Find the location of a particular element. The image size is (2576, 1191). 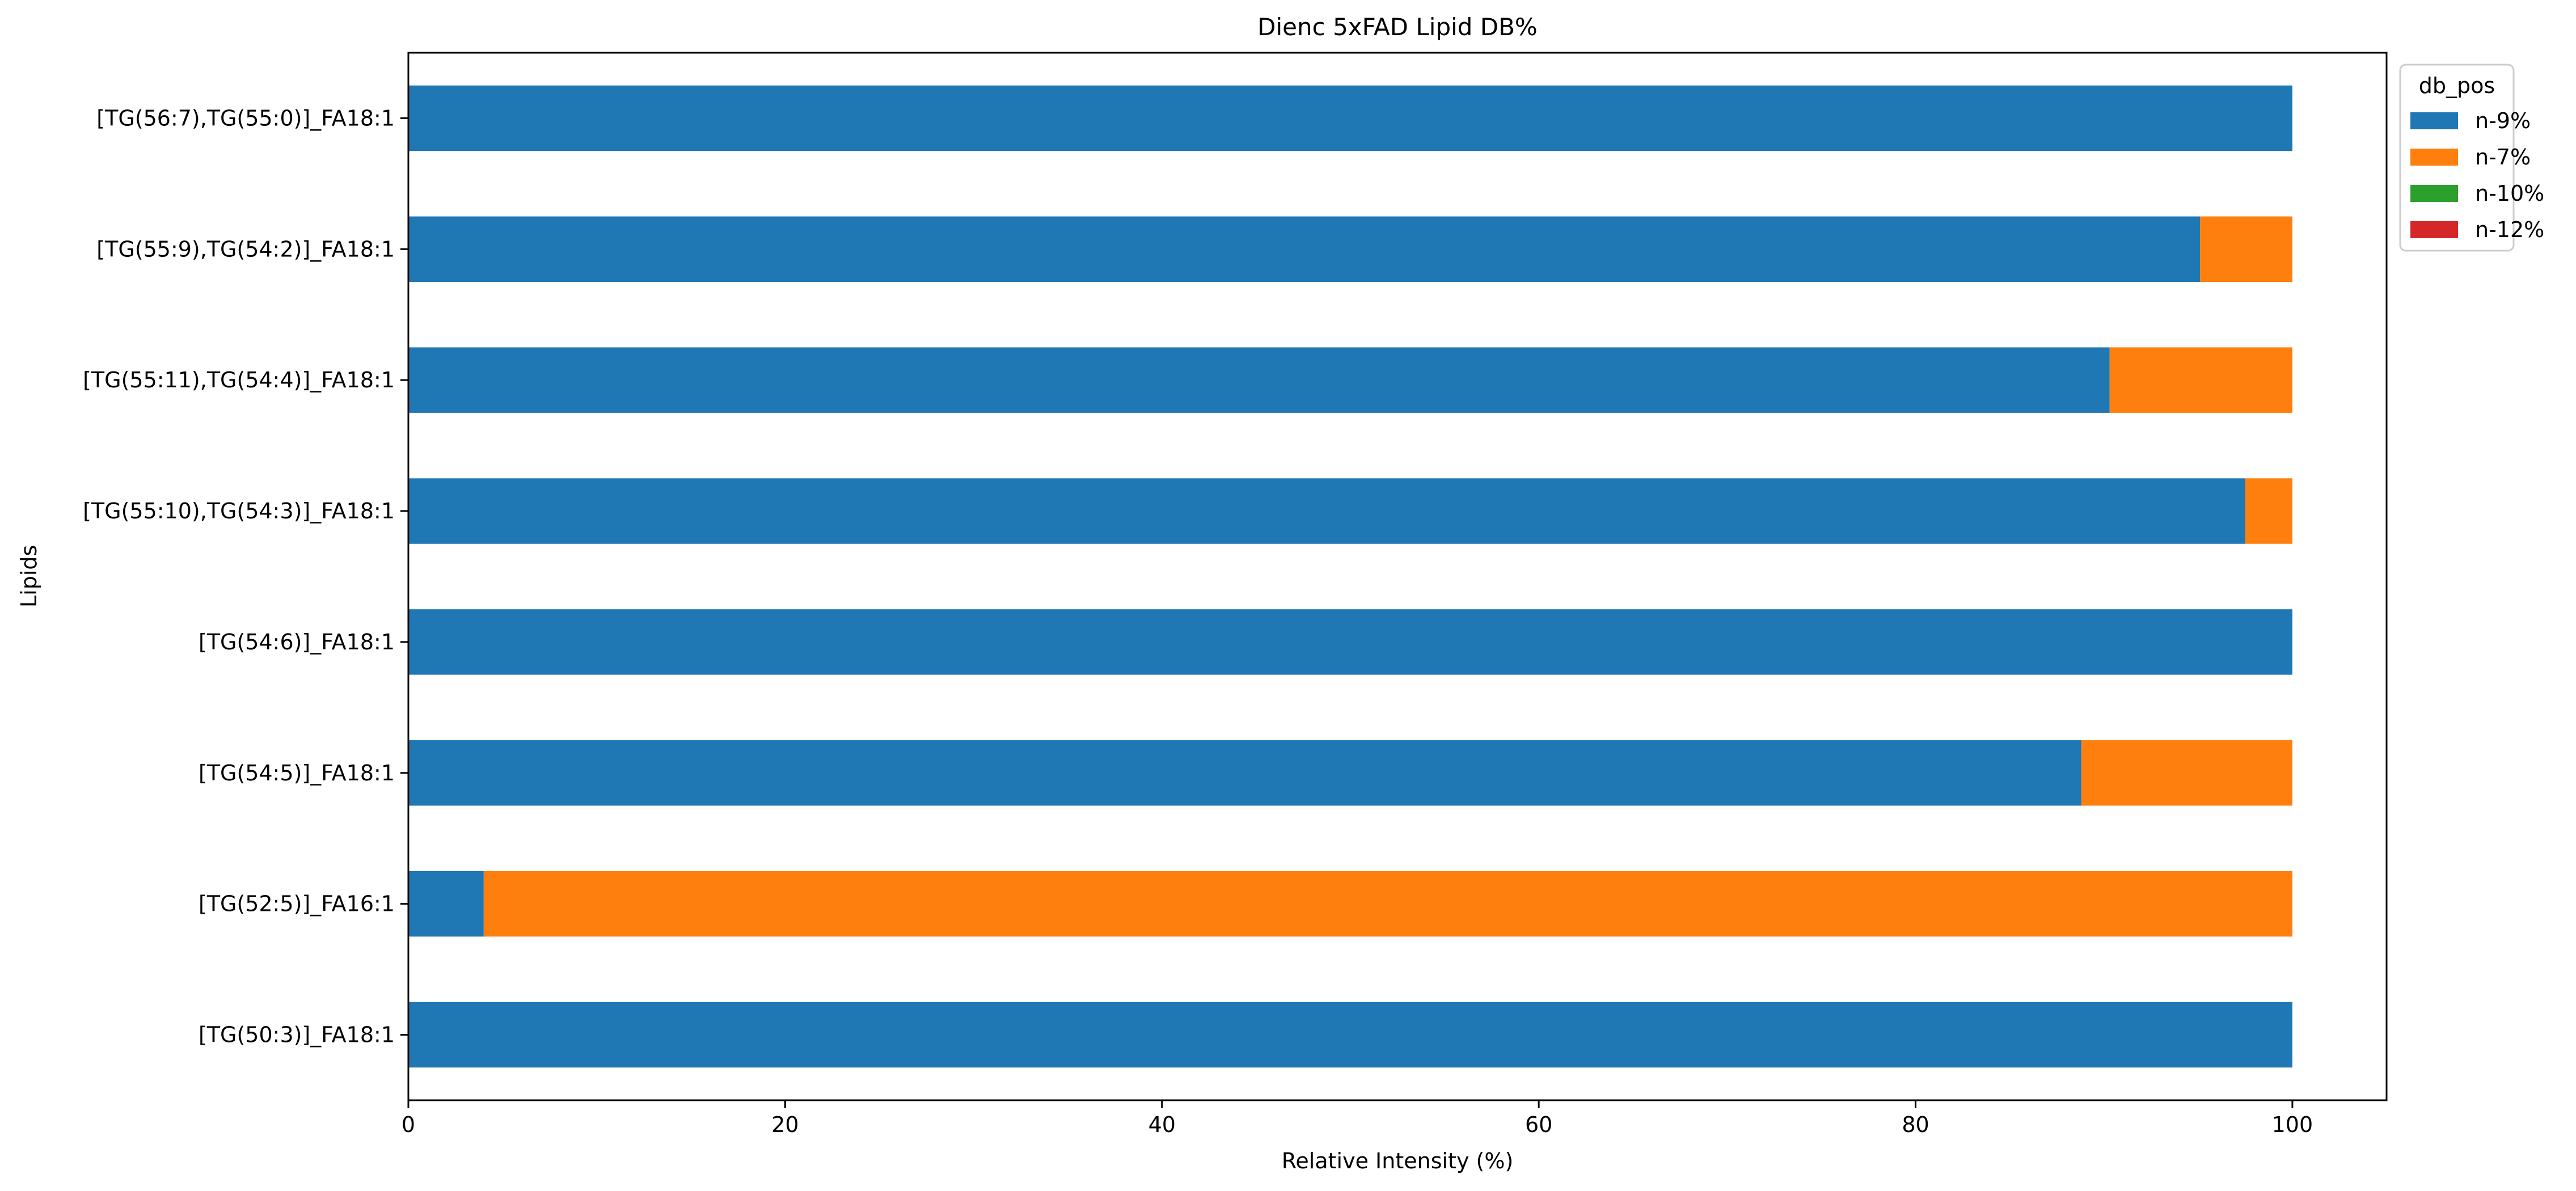

y-tick-label: [TG(55:9),TG(54:2)]_FA18:1 is located at coordinates (245, 248).